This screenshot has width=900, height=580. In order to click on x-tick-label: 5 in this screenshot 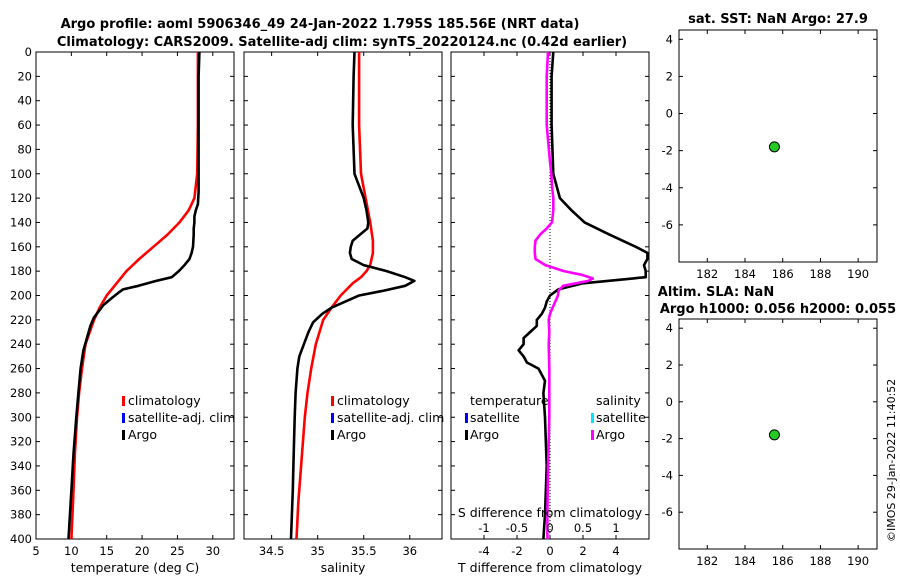, I will do `click(35, 551)`.